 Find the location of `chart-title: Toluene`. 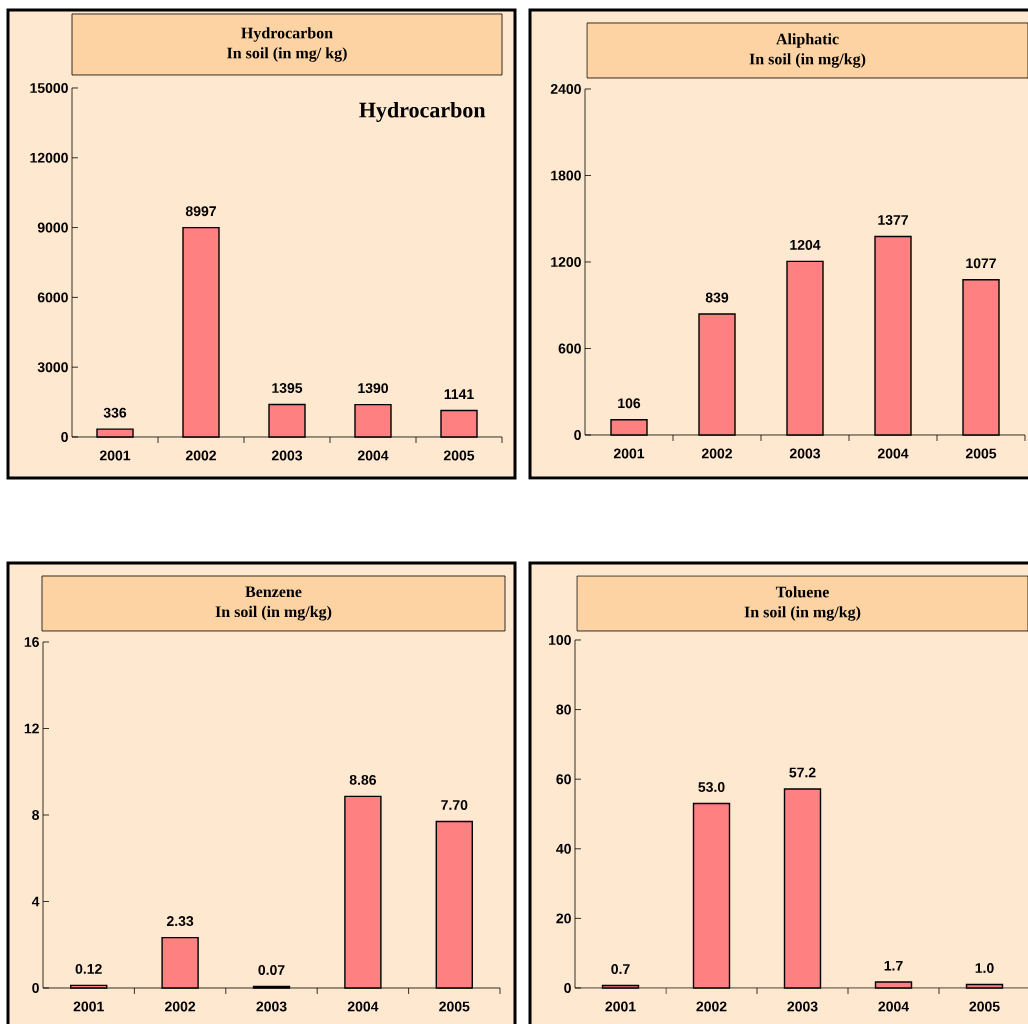

chart-title: Toluene is located at coordinates (802, 592).